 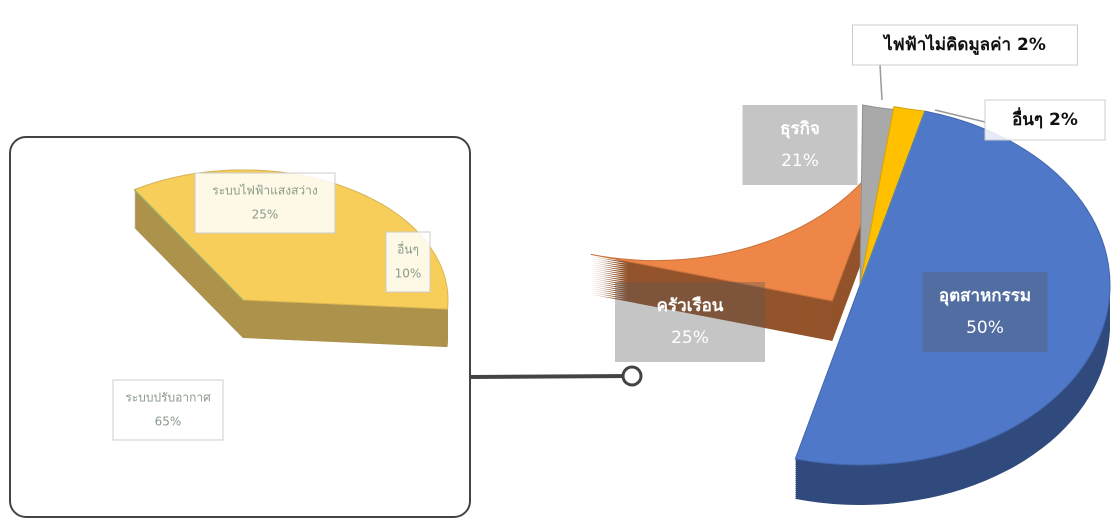 What do you see at coordinates (408, 249) in the screenshot?
I see `slice-label: อื่นๆ` at bounding box center [408, 249].